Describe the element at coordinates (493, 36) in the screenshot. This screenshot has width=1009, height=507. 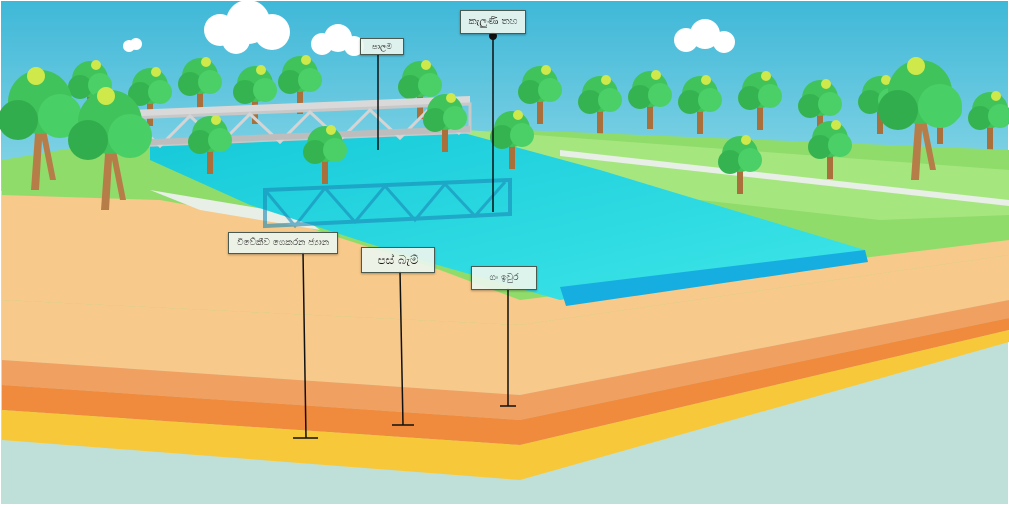
I see `pointer-dot` at that location.